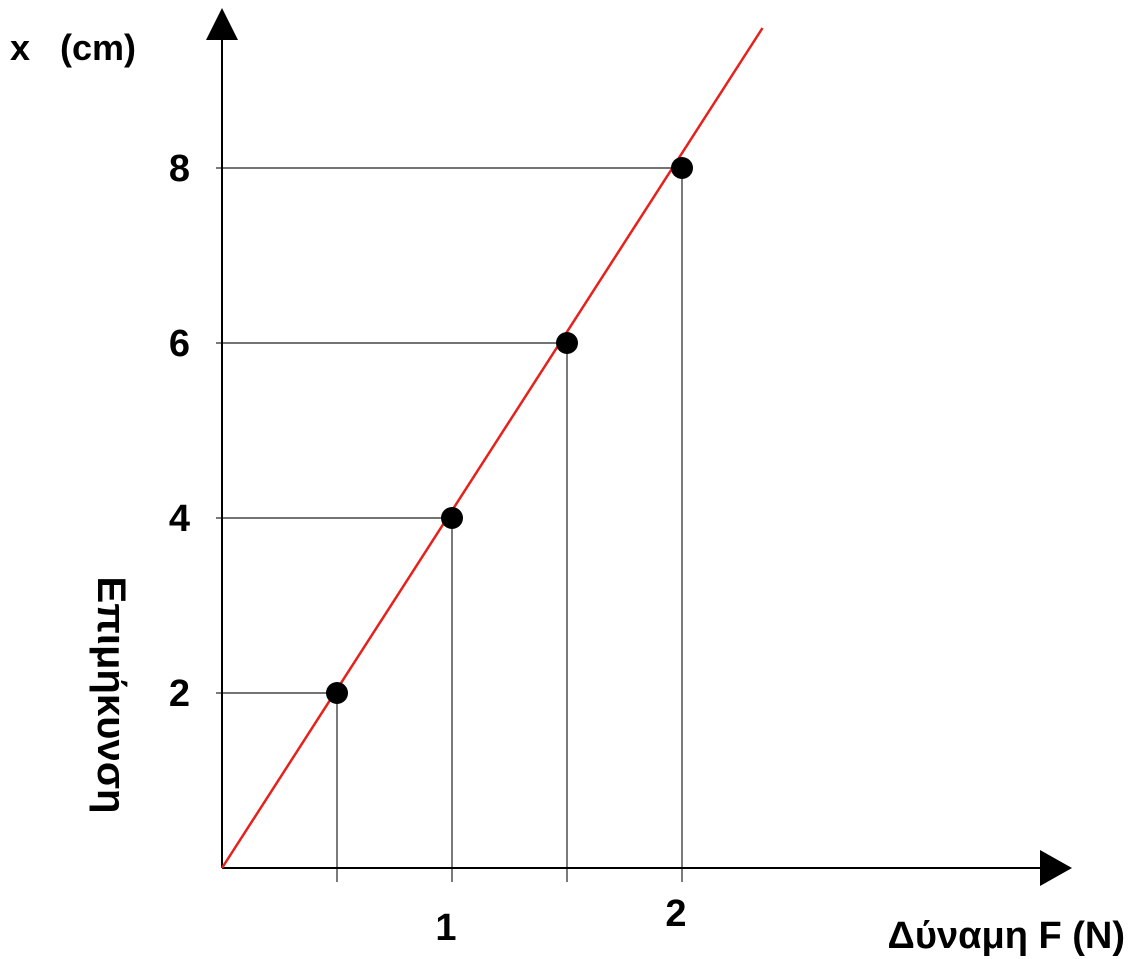 Image resolution: width=1133 pixels, height=959 pixels. What do you see at coordinates (1006, 936) in the screenshot?
I see `x-axis-label: Δύναμη F (N)` at bounding box center [1006, 936].